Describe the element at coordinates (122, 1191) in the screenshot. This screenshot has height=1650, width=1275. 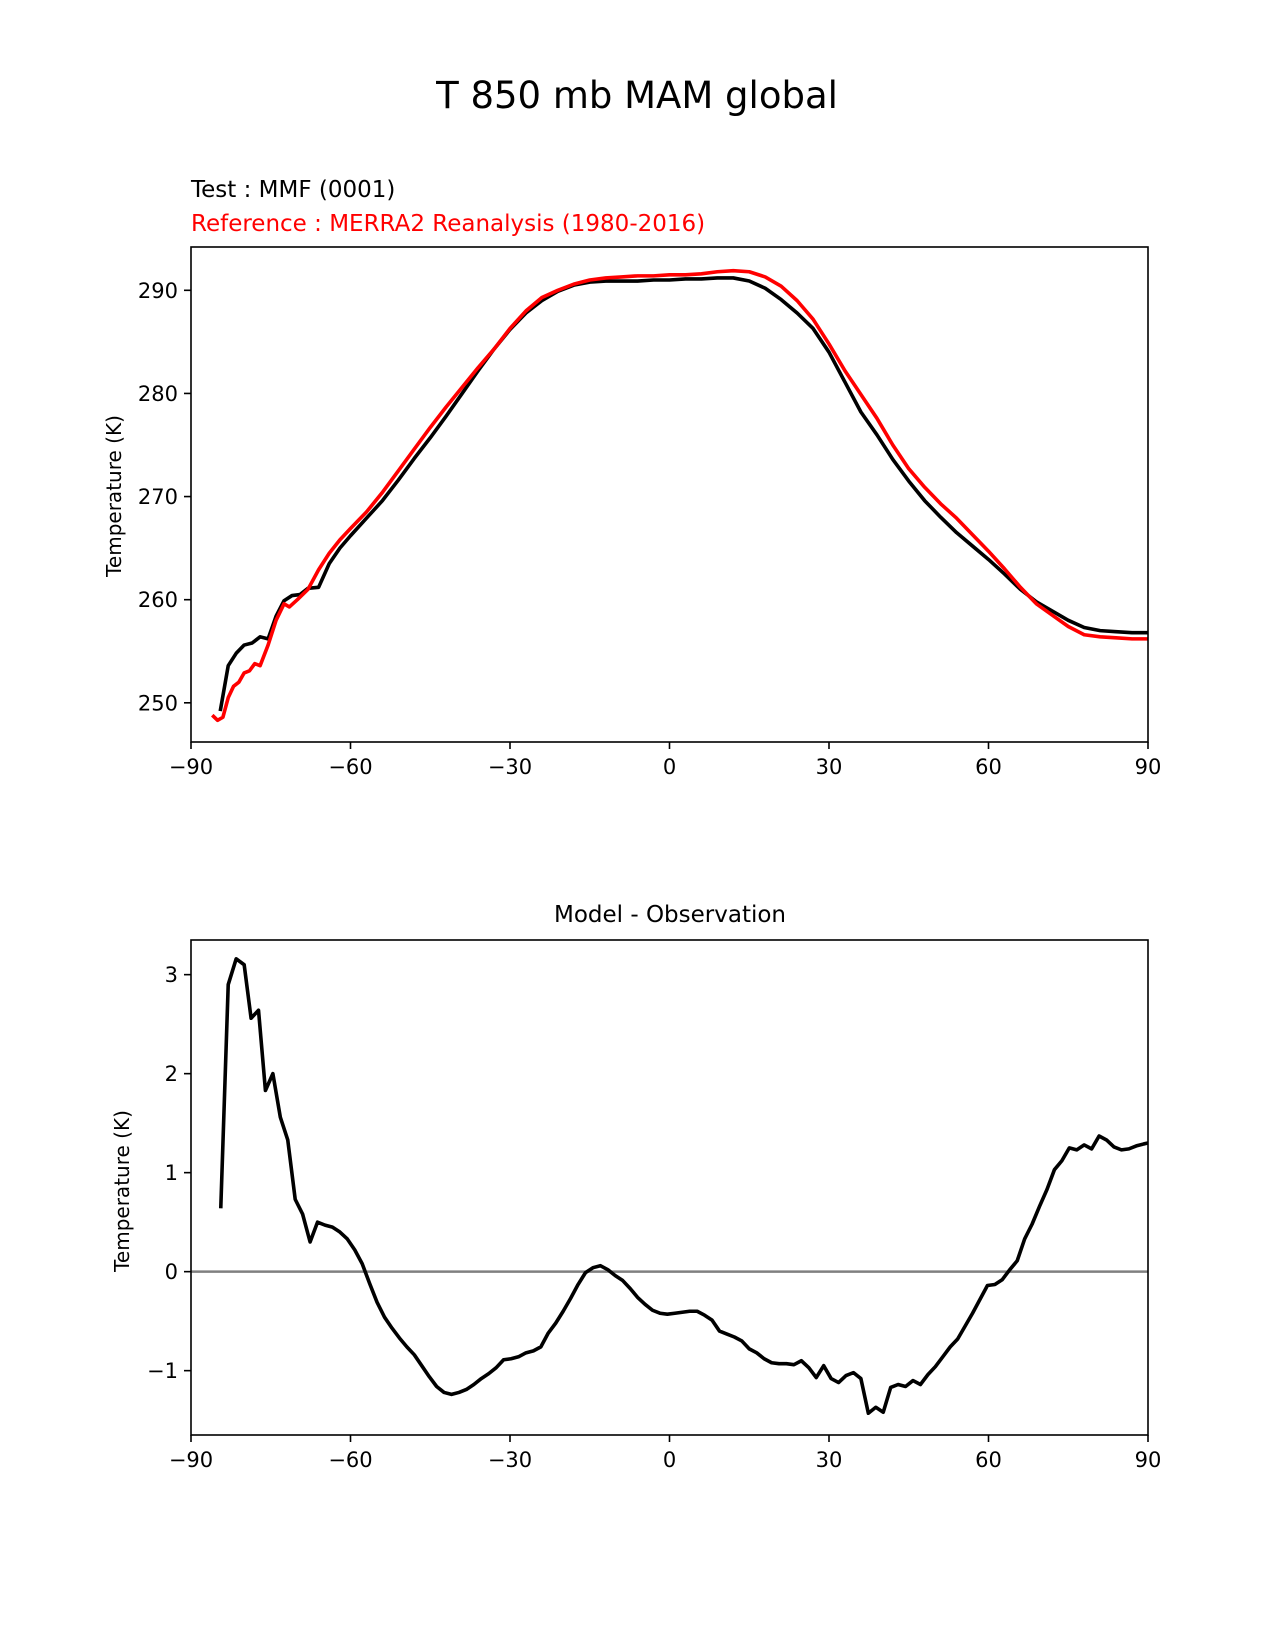
I see `bottom-y-axis-label: Temperature (K)` at that location.